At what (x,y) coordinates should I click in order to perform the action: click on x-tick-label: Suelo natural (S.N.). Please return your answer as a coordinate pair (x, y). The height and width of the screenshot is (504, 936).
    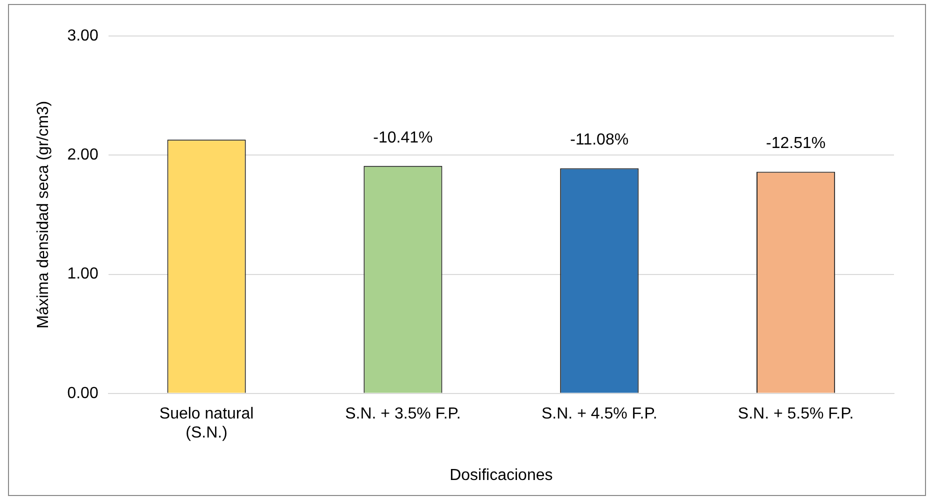
    Looking at the image, I should click on (206, 423).